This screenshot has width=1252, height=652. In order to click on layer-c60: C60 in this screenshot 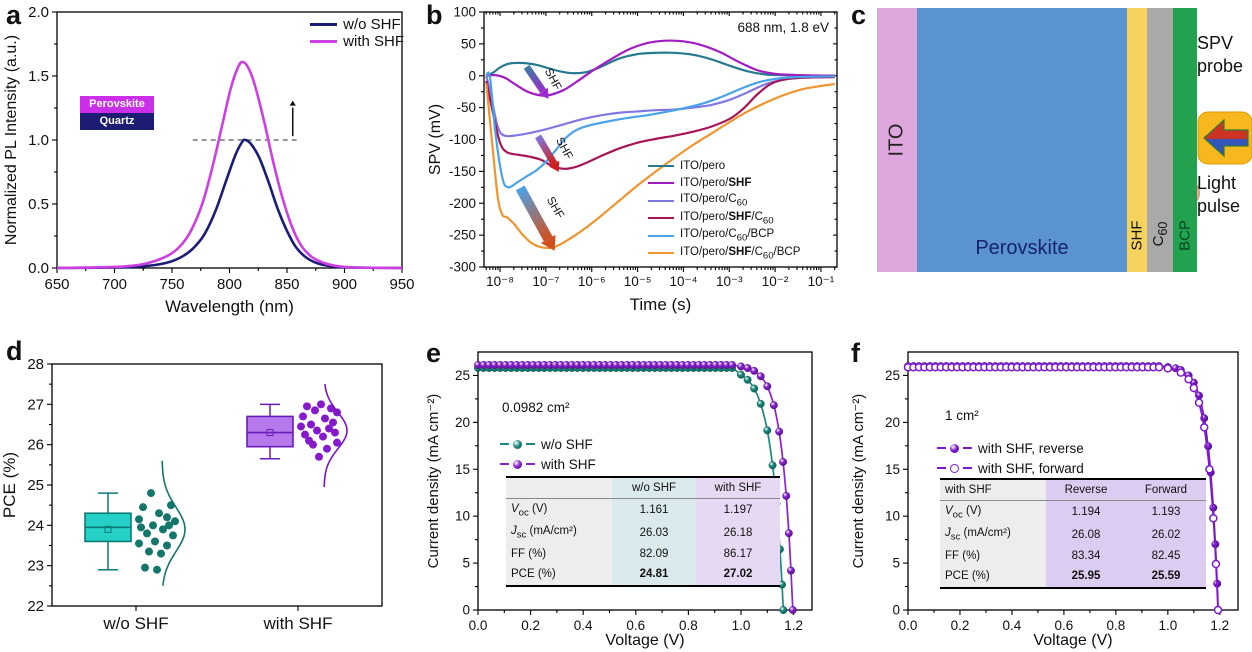, I will do `click(1160, 140)`.